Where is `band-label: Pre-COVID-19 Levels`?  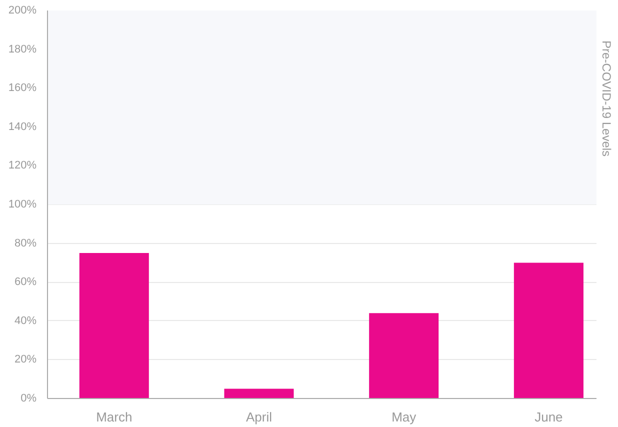
band-label: Pre-COVID-19 Levels is located at coordinates (607, 98).